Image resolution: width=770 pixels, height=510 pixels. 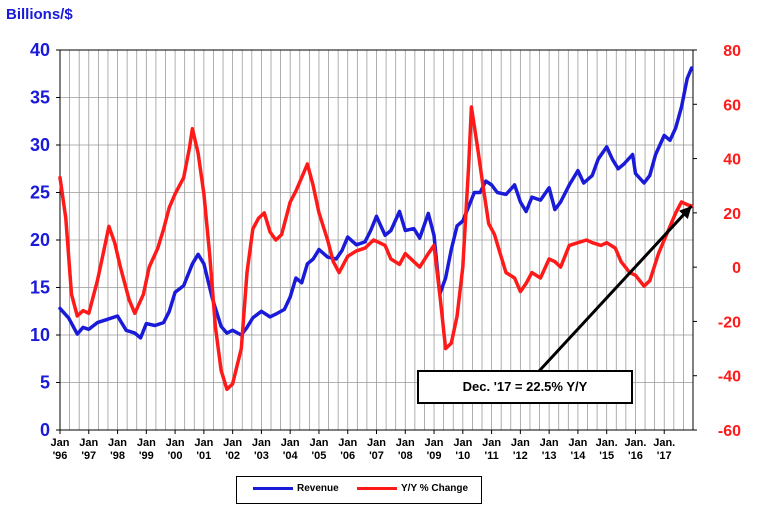 What do you see at coordinates (40, 335) in the screenshot?
I see `left-tick-label: 10` at bounding box center [40, 335].